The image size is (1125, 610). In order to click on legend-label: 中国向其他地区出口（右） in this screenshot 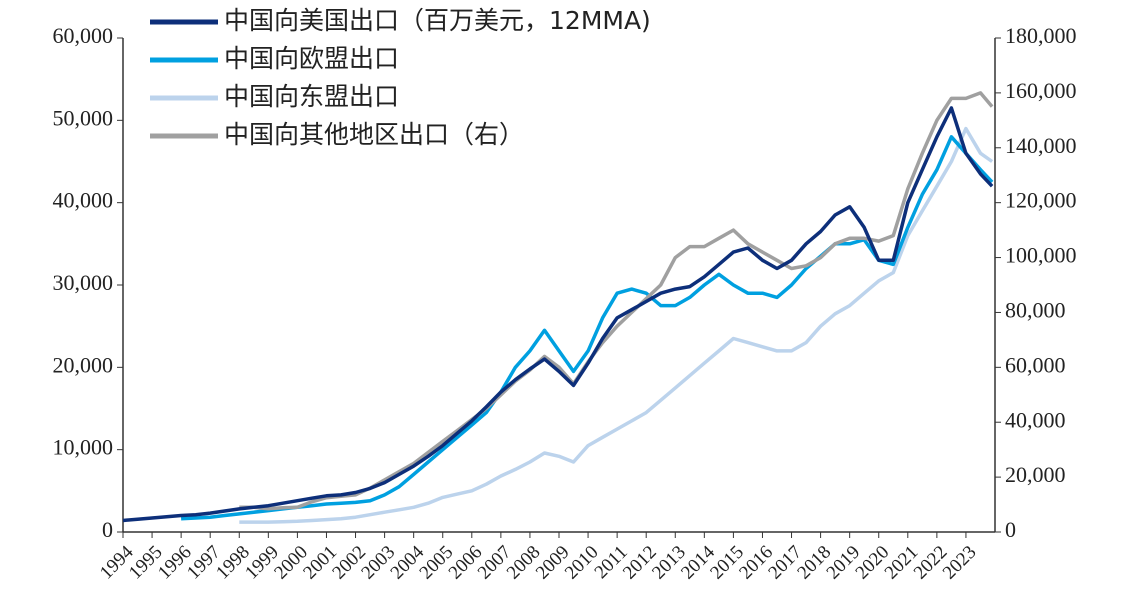, I will do `click(374, 134)`.